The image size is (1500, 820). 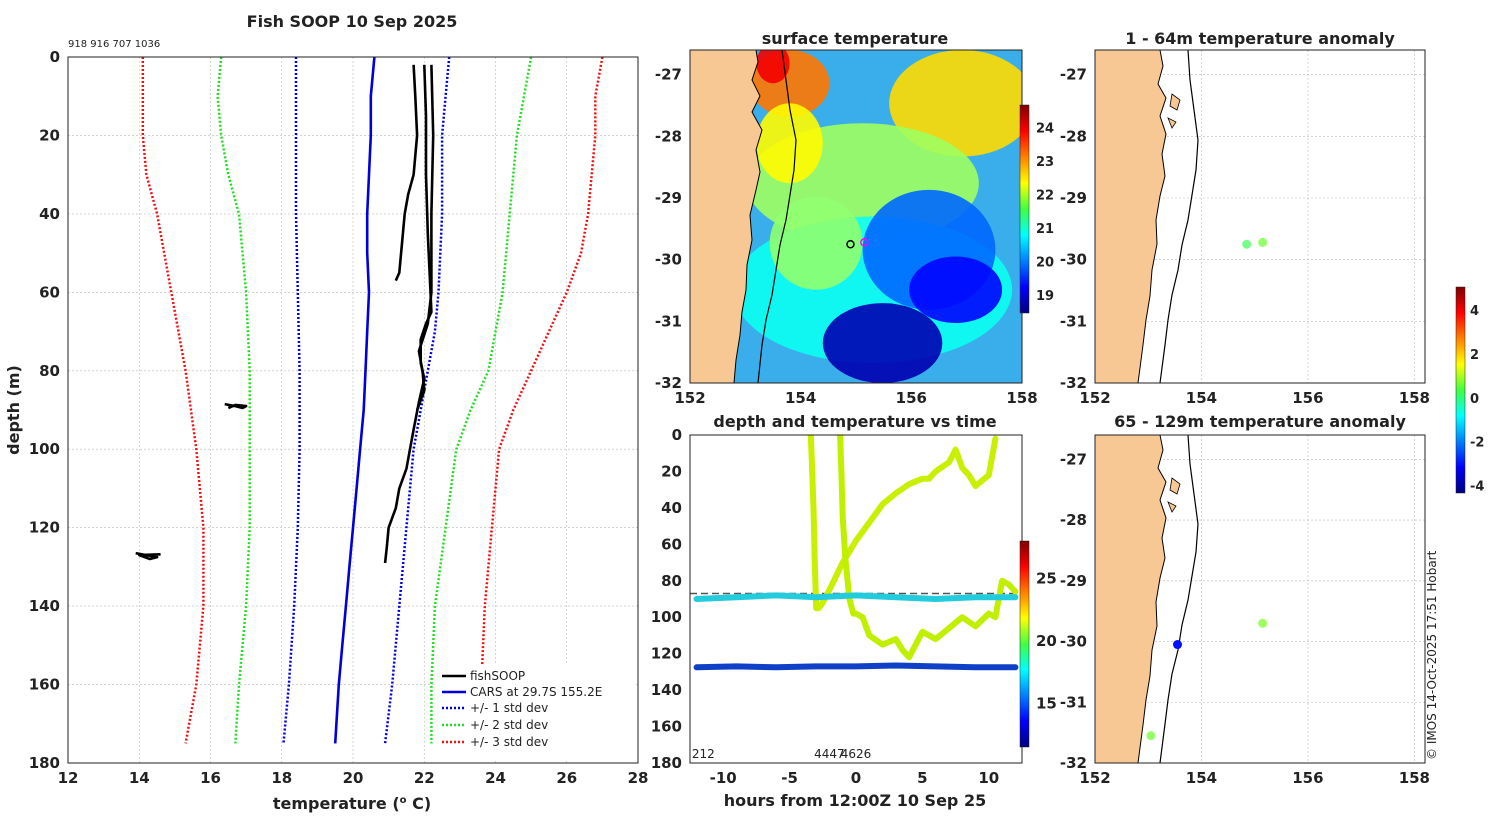 What do you see at coordinates (1414, 778) in the screenshot?
I see `anom2-xtick-label: 158` at bounding box center [1414, 778].